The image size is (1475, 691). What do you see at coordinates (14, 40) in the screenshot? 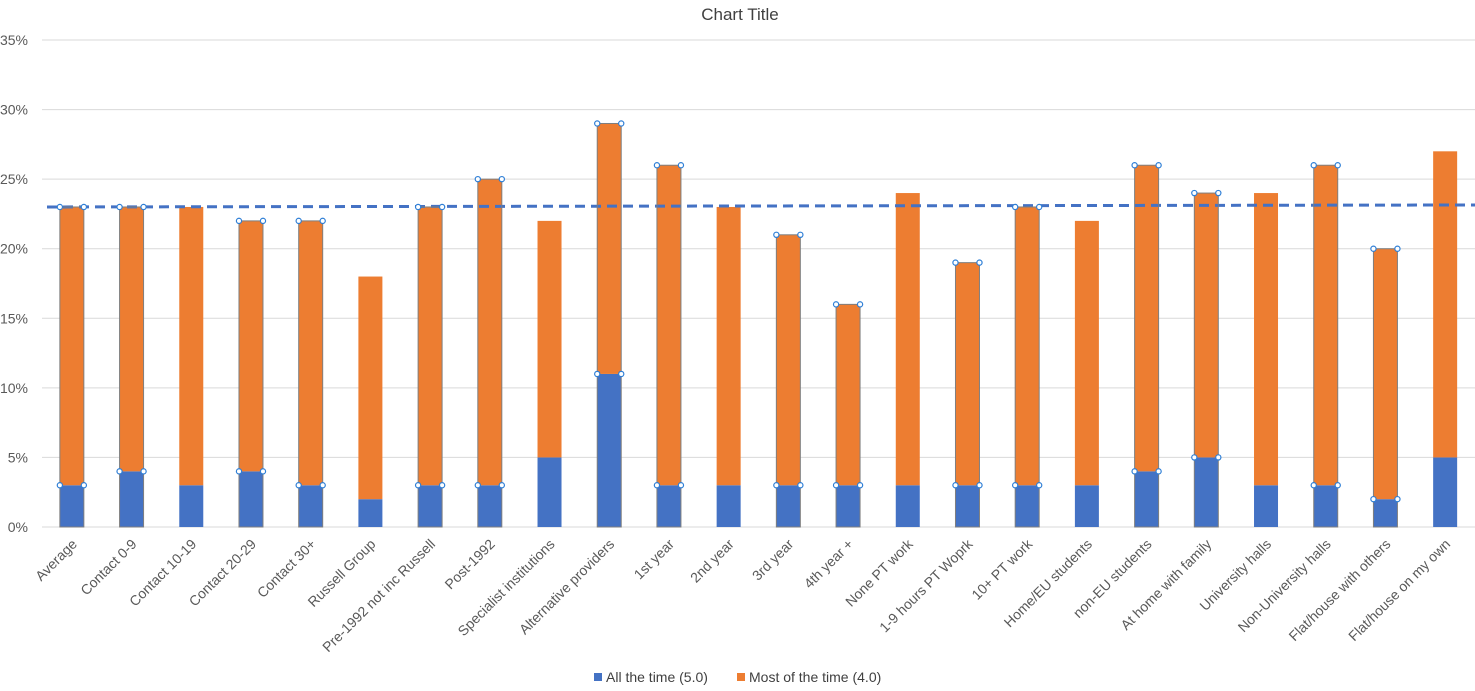
I see `y-tick-label: 35%` at bounding box center [14, 40].